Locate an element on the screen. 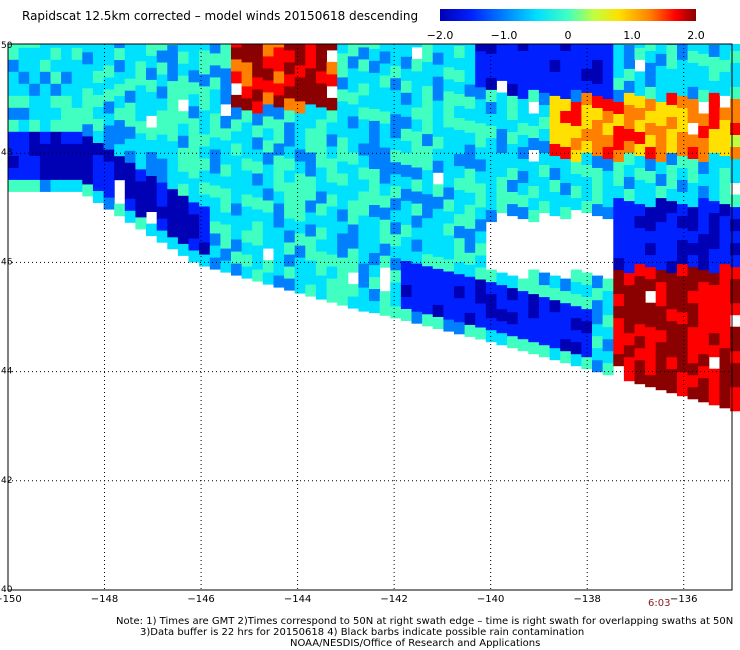 This screenshot has height=650, width=740. lon-tick-label: −144 is located at coordinates (297, 599).